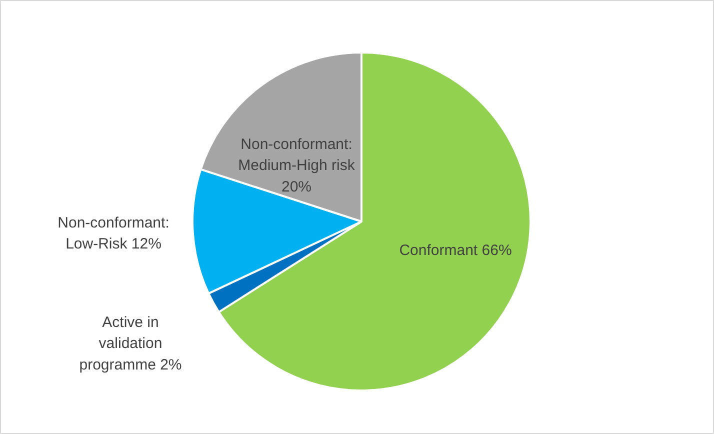  Describe the element at coordinates (455, 250) in the screenshot. I see `slice-label: Conformant 66%` at that location.